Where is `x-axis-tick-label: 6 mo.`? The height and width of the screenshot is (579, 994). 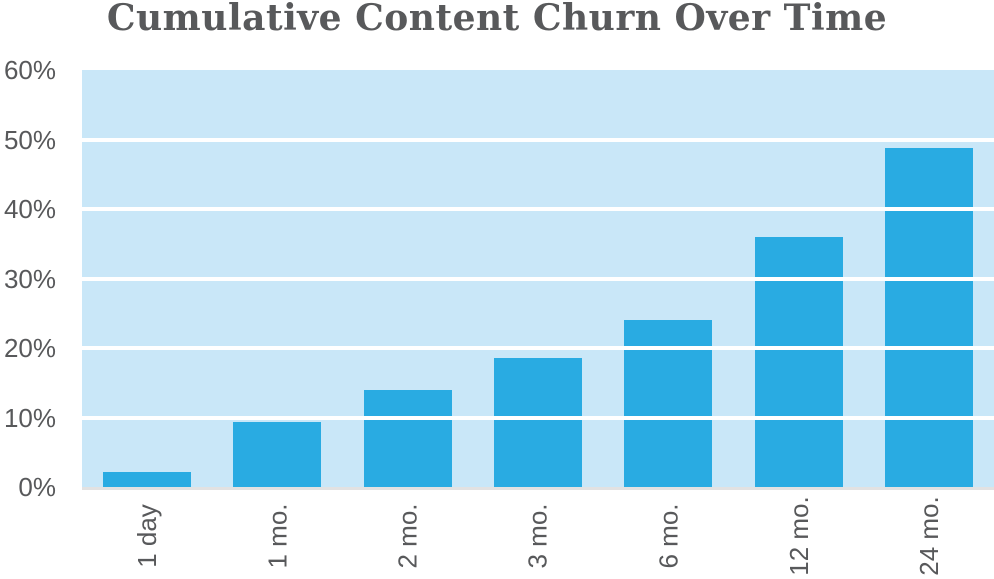
x-axis-tick-label: 6 mo. is located at coordinates (668, 535).